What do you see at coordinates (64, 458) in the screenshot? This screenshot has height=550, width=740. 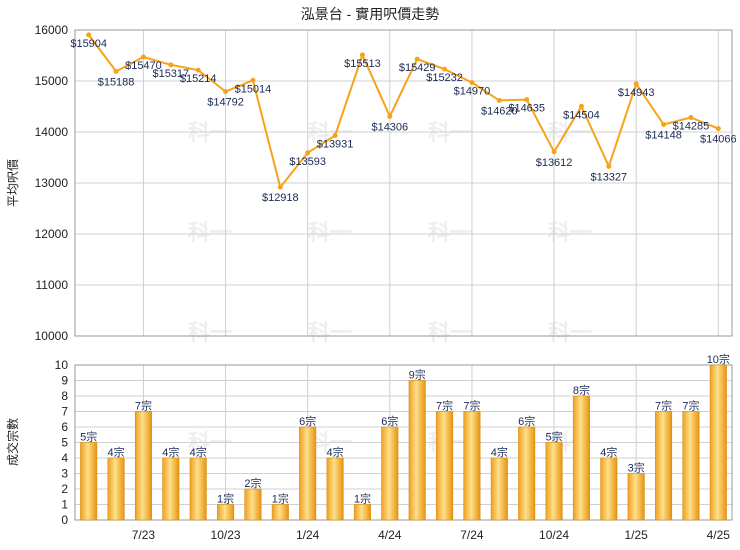 I see `volume-y-tick-label: 4` at bounding box center [64, 458].